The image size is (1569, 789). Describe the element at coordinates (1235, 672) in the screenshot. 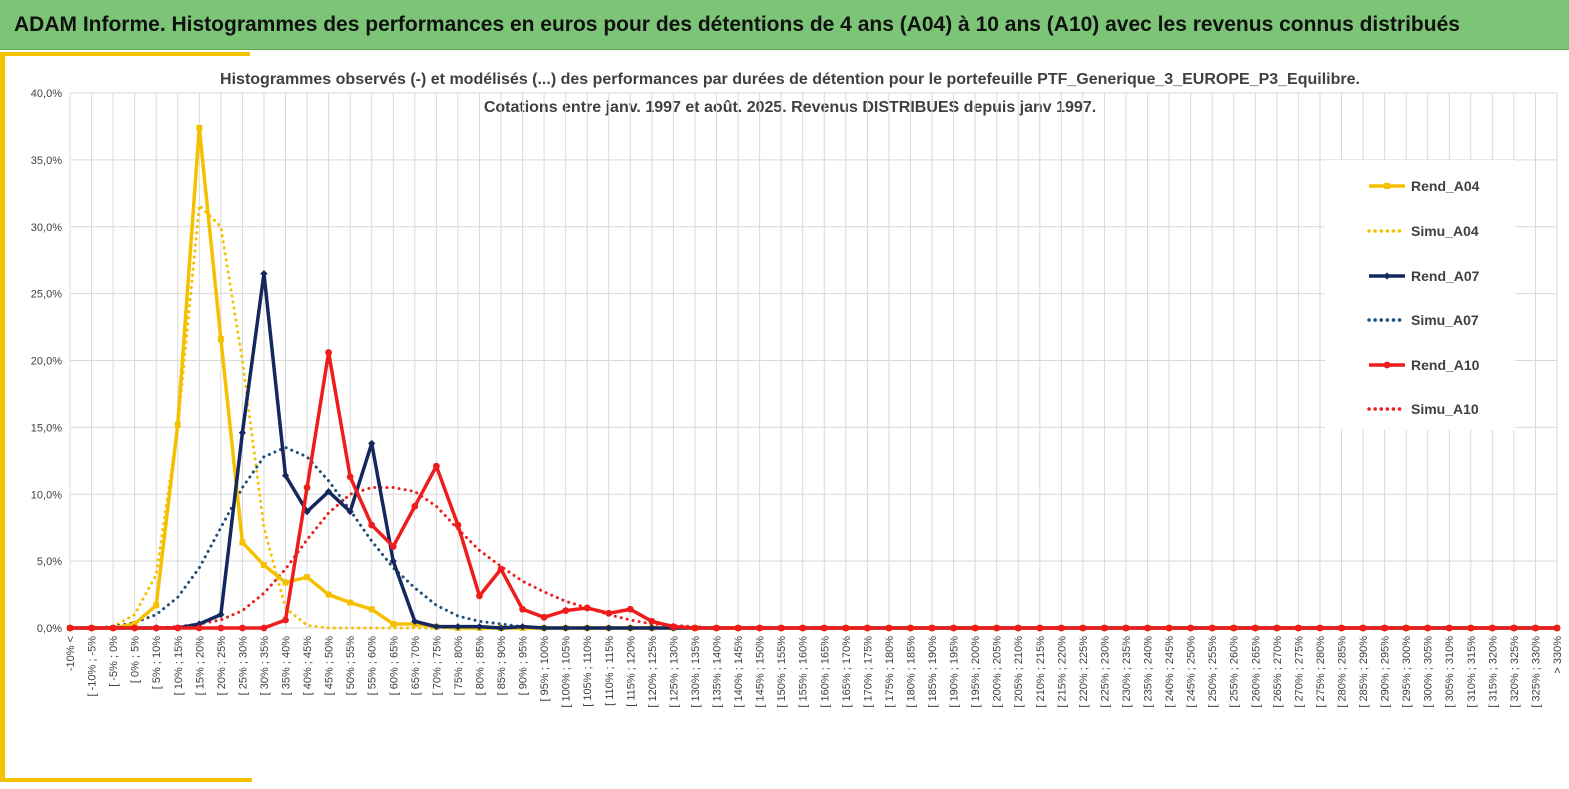

I see `x-tick-label: [ 255% ; 260%` at that location.